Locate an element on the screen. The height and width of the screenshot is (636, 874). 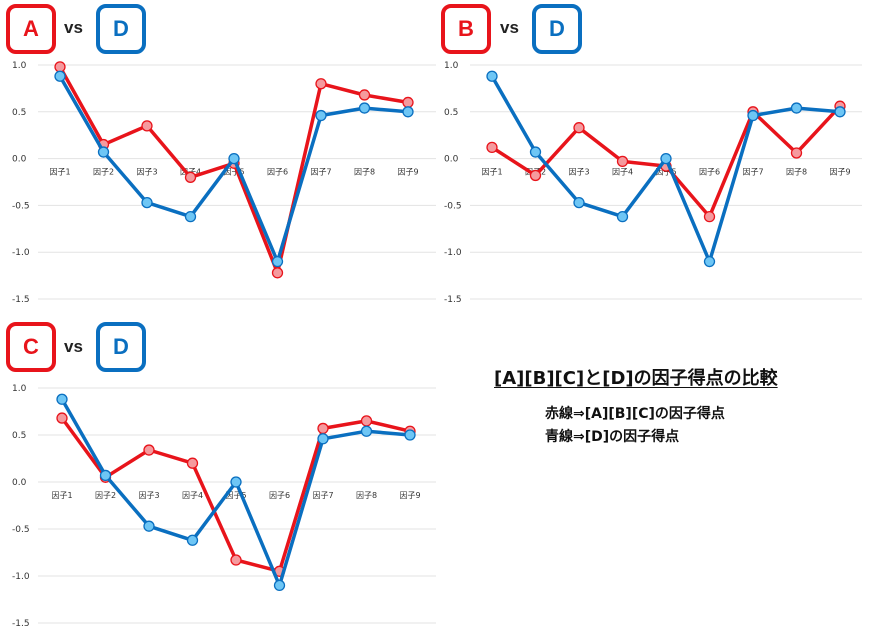
comparison-title: [A][B][C]と[D]の因子得点の比較 is located at coordinates (636, 378).